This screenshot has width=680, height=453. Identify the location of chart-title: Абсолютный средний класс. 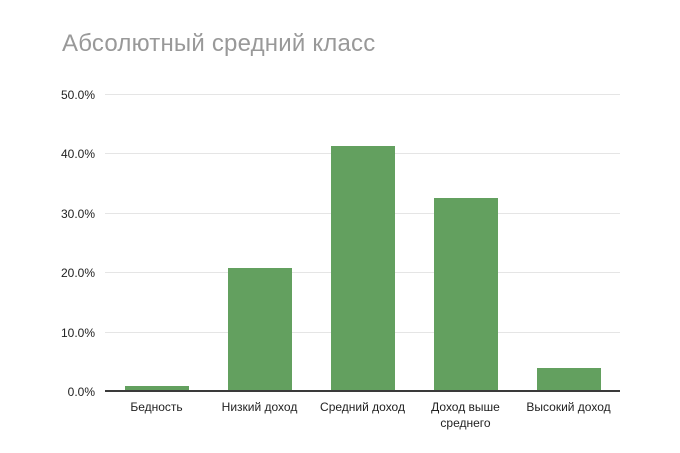
(219, 43).